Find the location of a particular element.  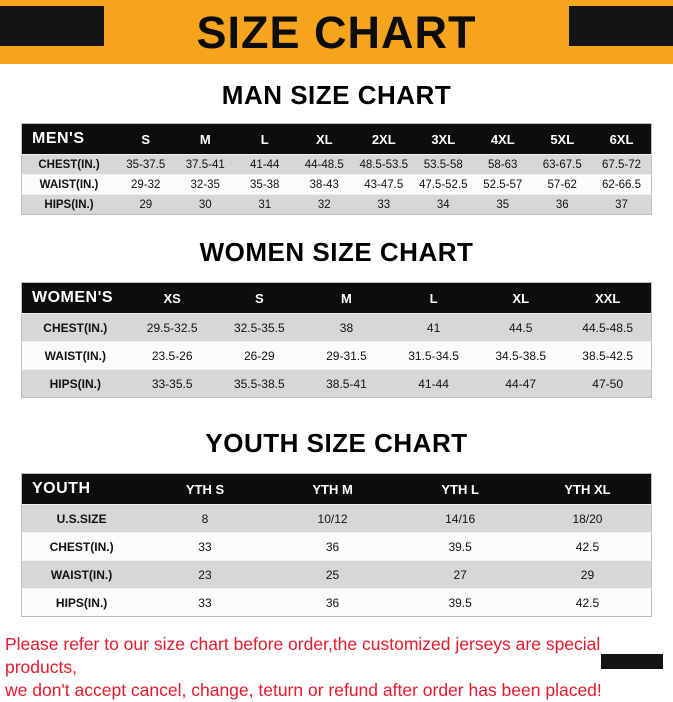

size-value-cell: 37 is located at coordinates (622, 204).